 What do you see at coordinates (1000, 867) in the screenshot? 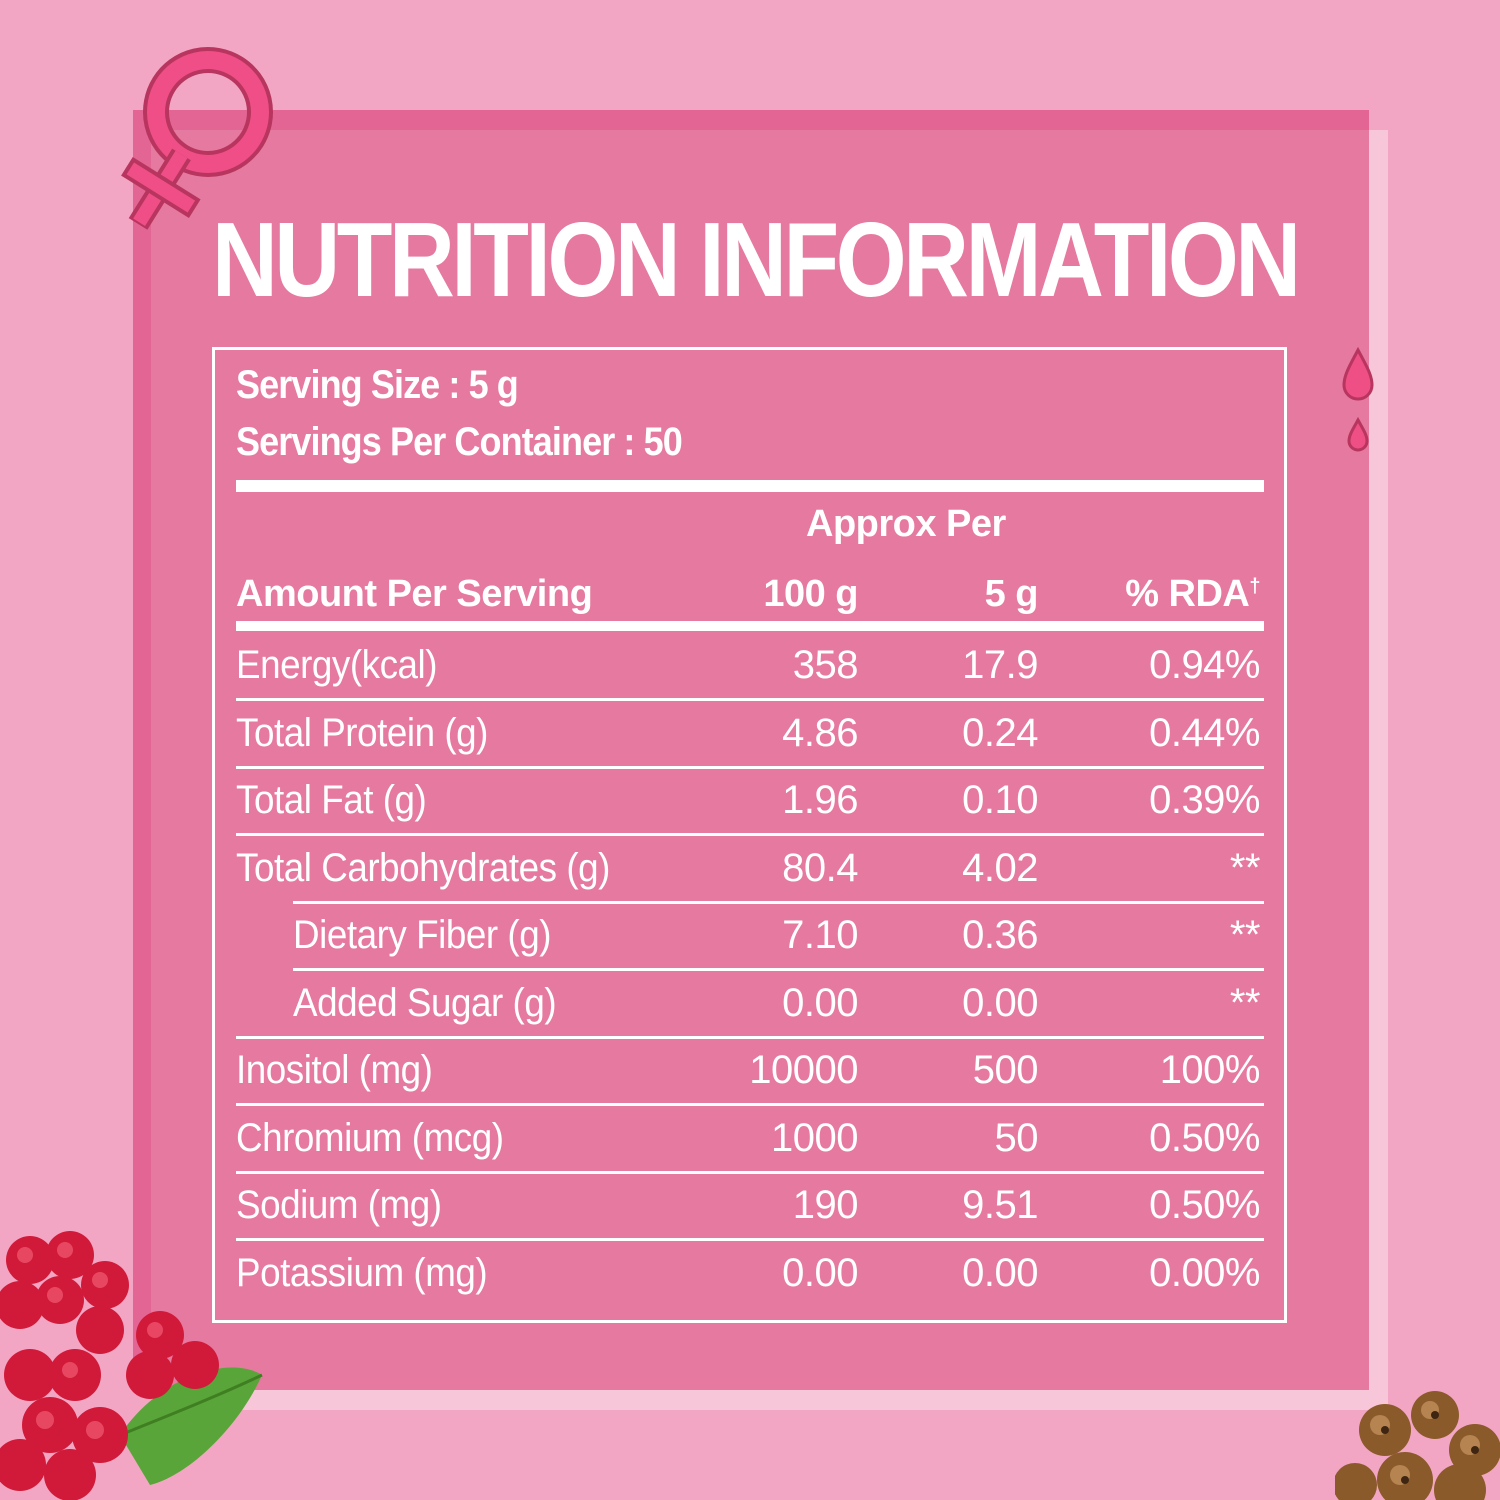
I see `value-per-5g: 4.02` at bounding box center [1000, 867].